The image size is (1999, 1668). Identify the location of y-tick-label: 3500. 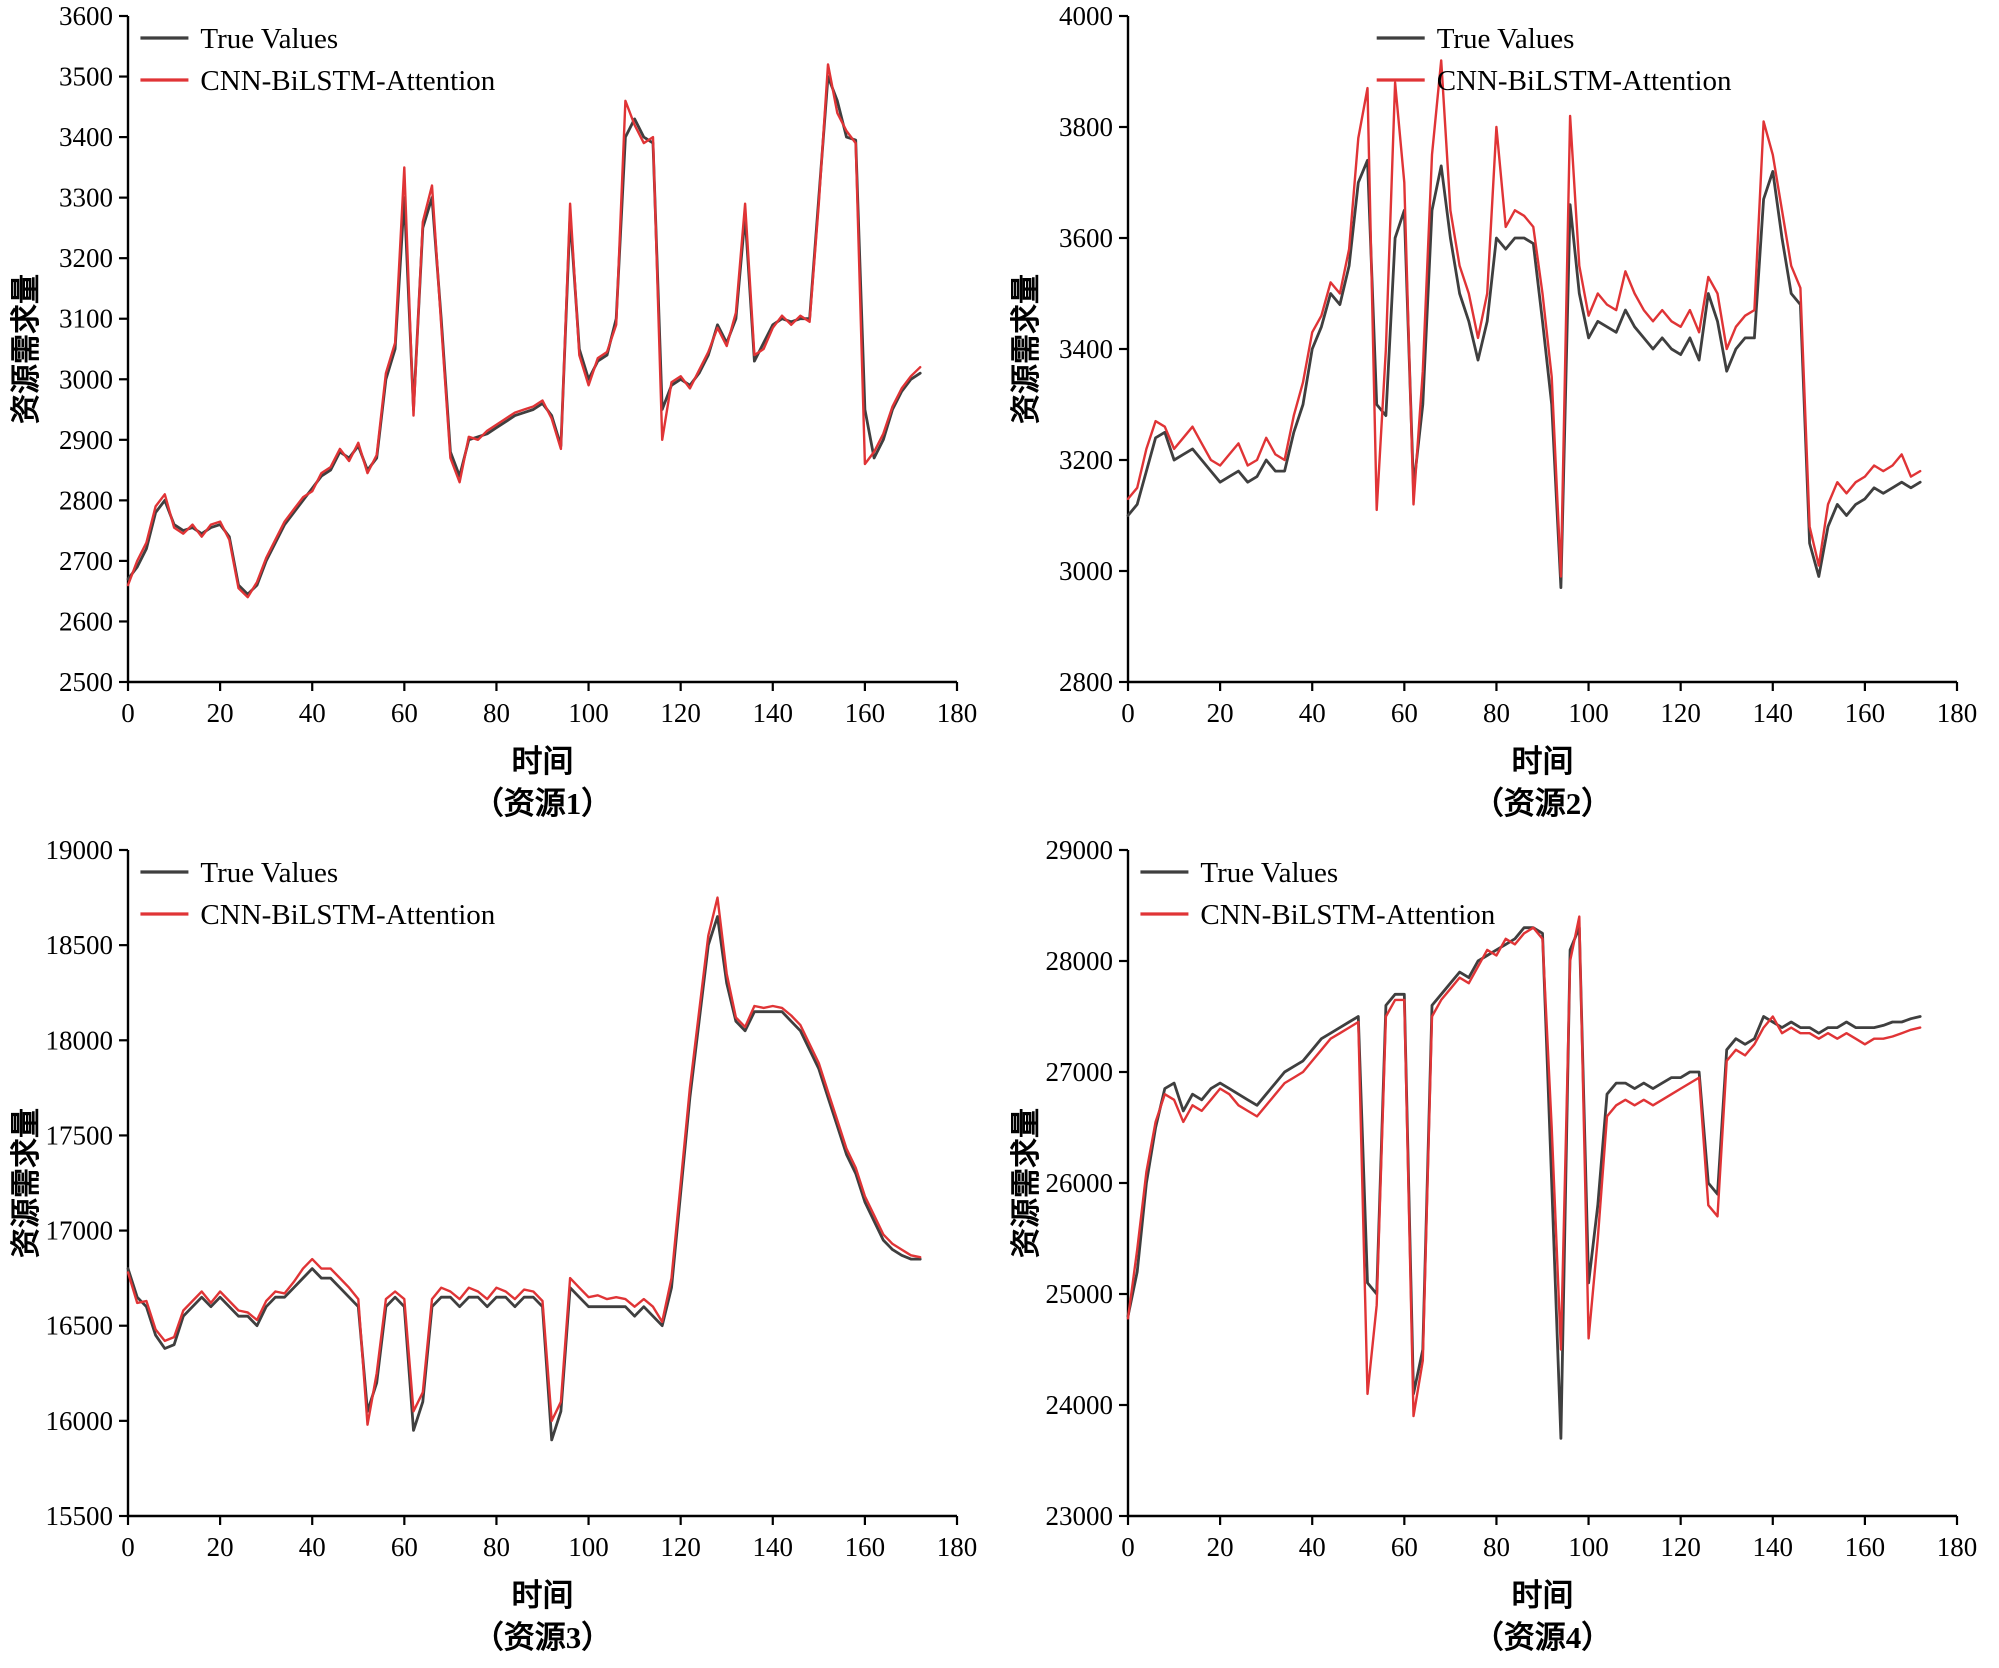
(86, 77).